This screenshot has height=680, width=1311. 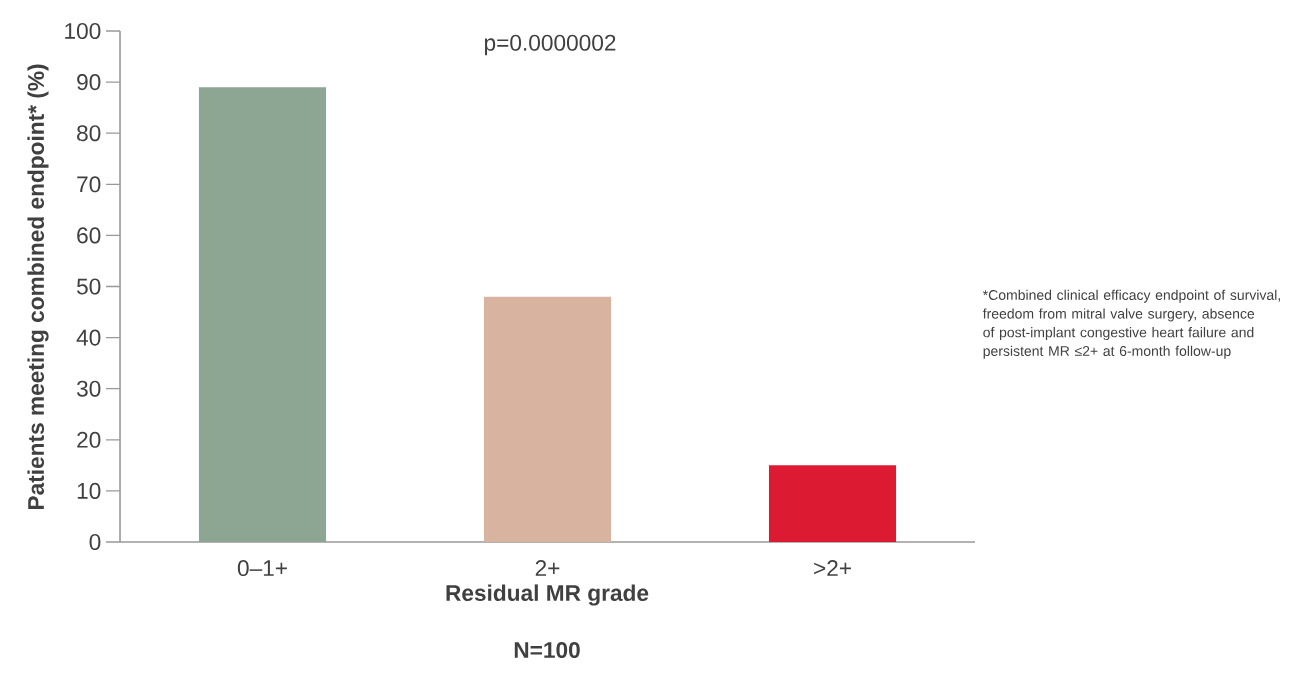 What do you see at coordinates (547, 595) in the screenshot?
I see `x-axis-title: Residual MR grade` at bounding box center [547, 595].